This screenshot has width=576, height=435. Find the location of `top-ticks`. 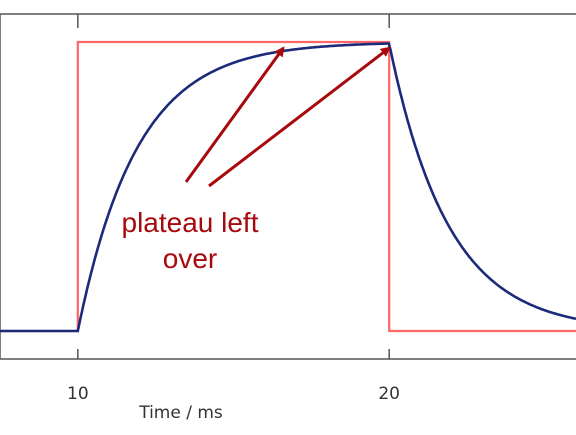

top-ticks is located at coordinates (233, 21).